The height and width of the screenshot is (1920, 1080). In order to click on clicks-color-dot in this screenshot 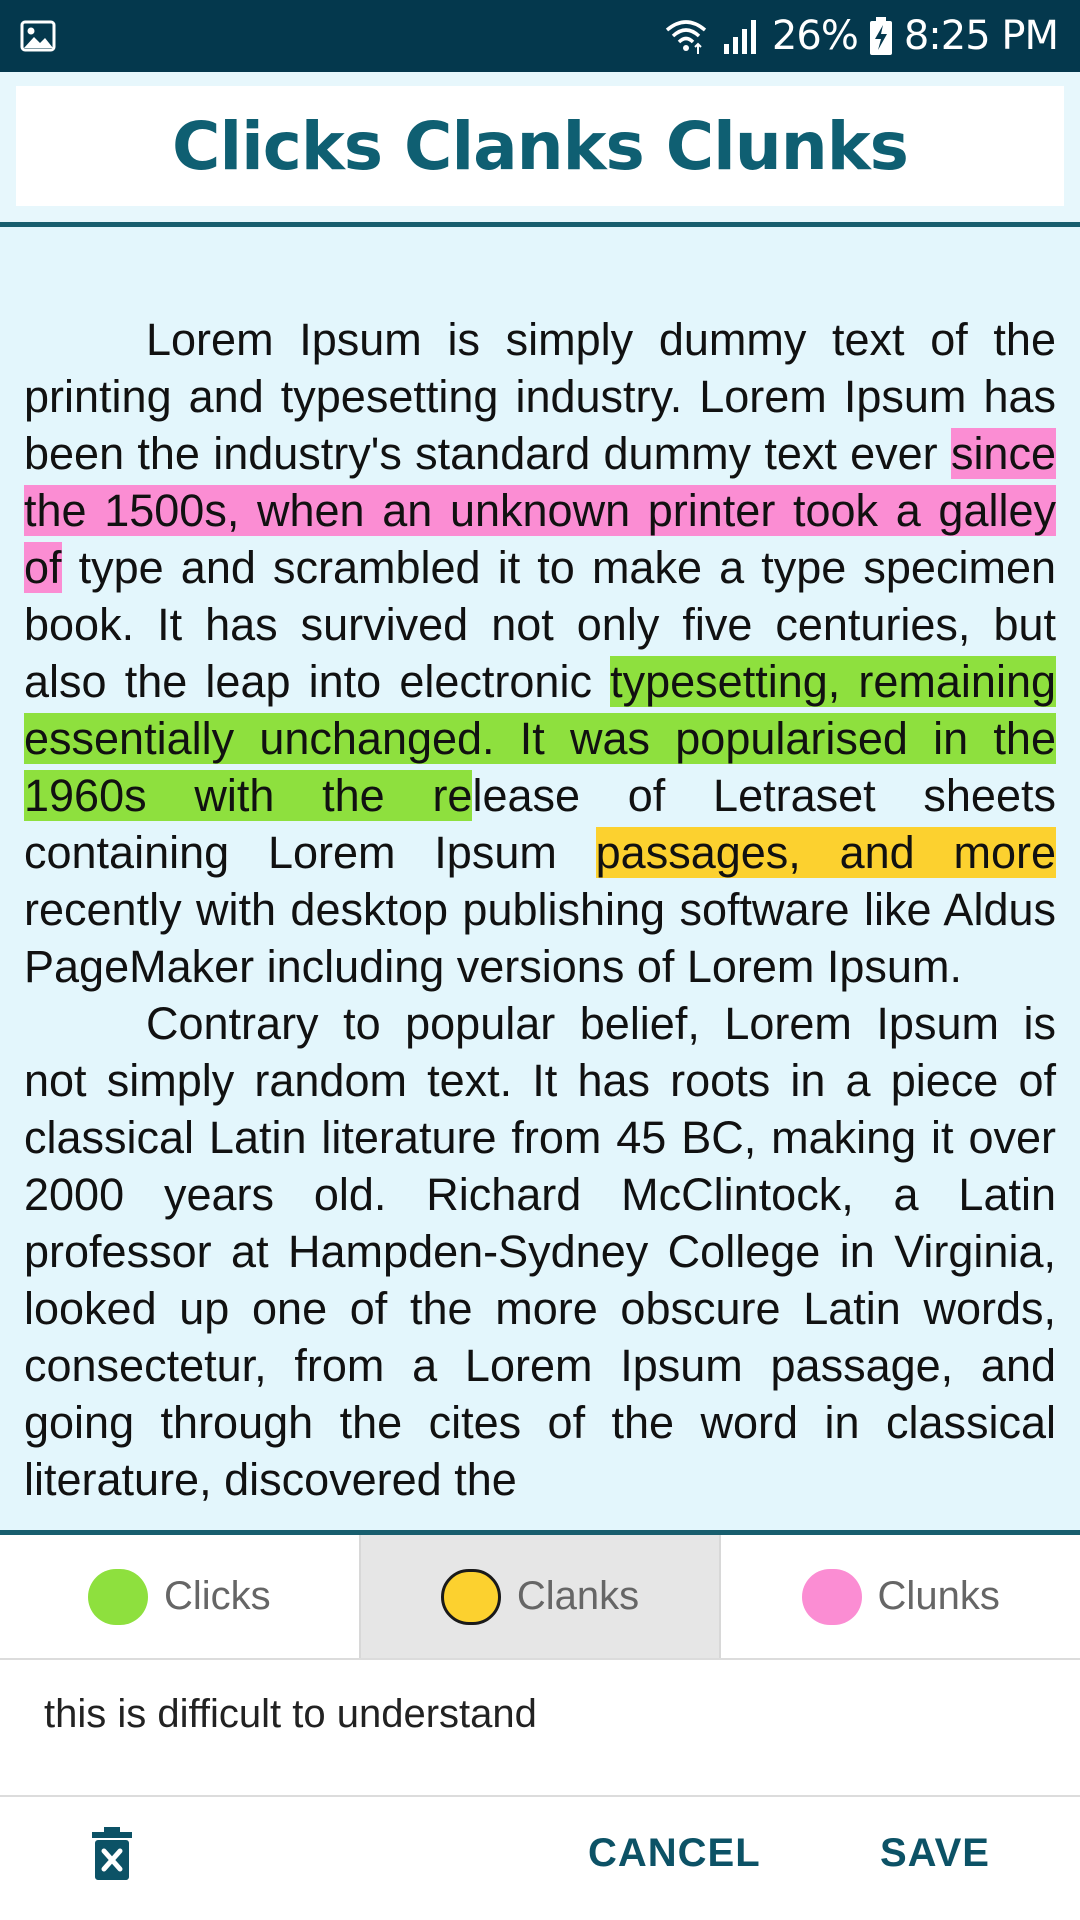, I will do `click(118, 1596)`.